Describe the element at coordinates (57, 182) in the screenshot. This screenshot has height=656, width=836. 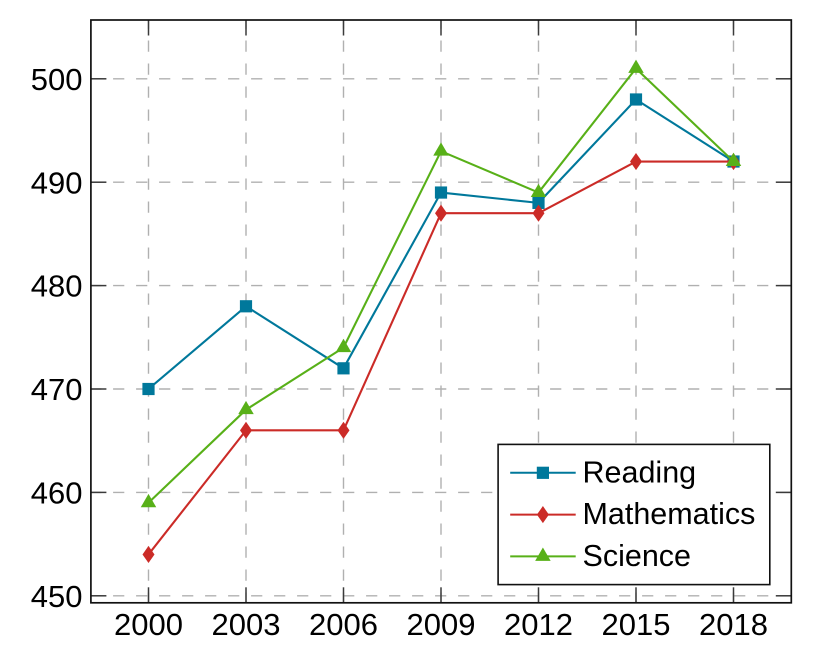
I see `svg-text: 490` at that location.